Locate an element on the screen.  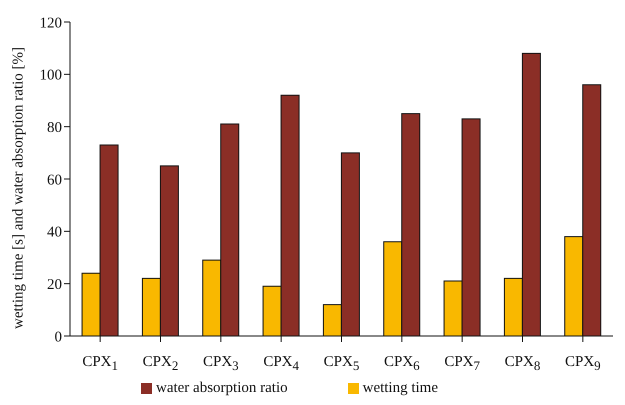
x-tick-label: CPX$_{1}$ is located at coordinates (100, 363).